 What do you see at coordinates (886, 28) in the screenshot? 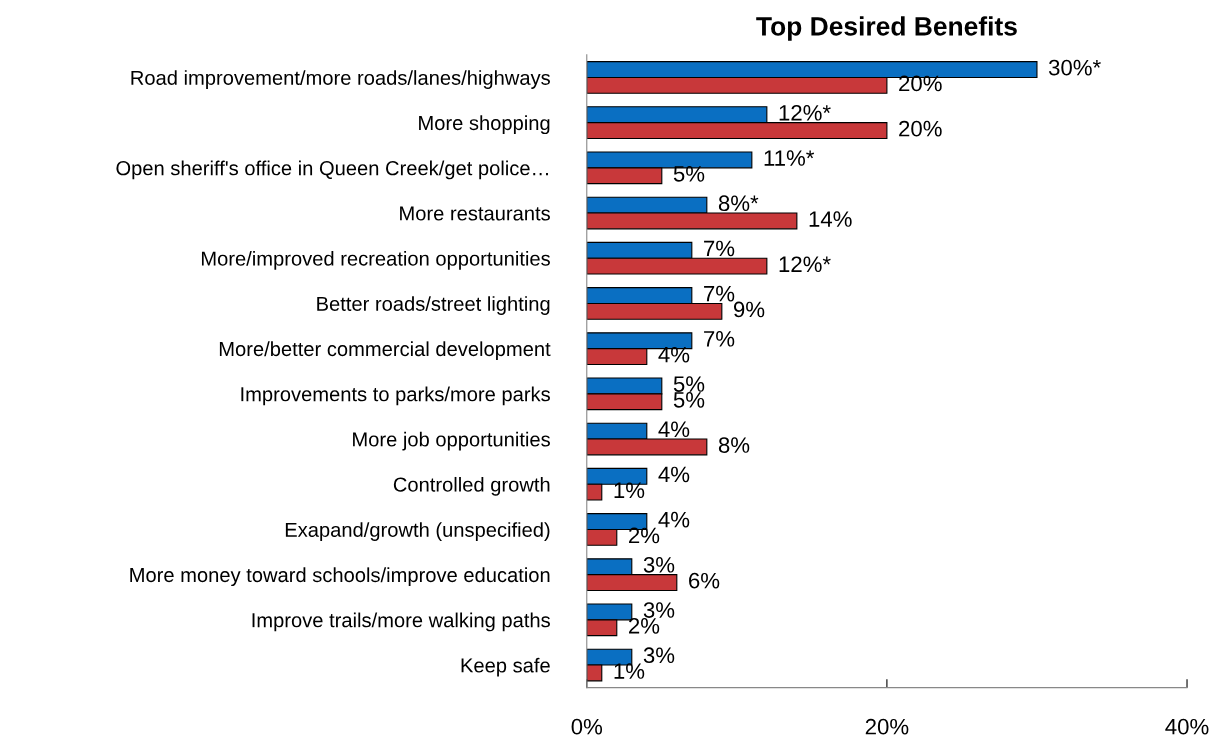
I see `chart-title: Top Desired Benefits` at bounding box center [886, 28].